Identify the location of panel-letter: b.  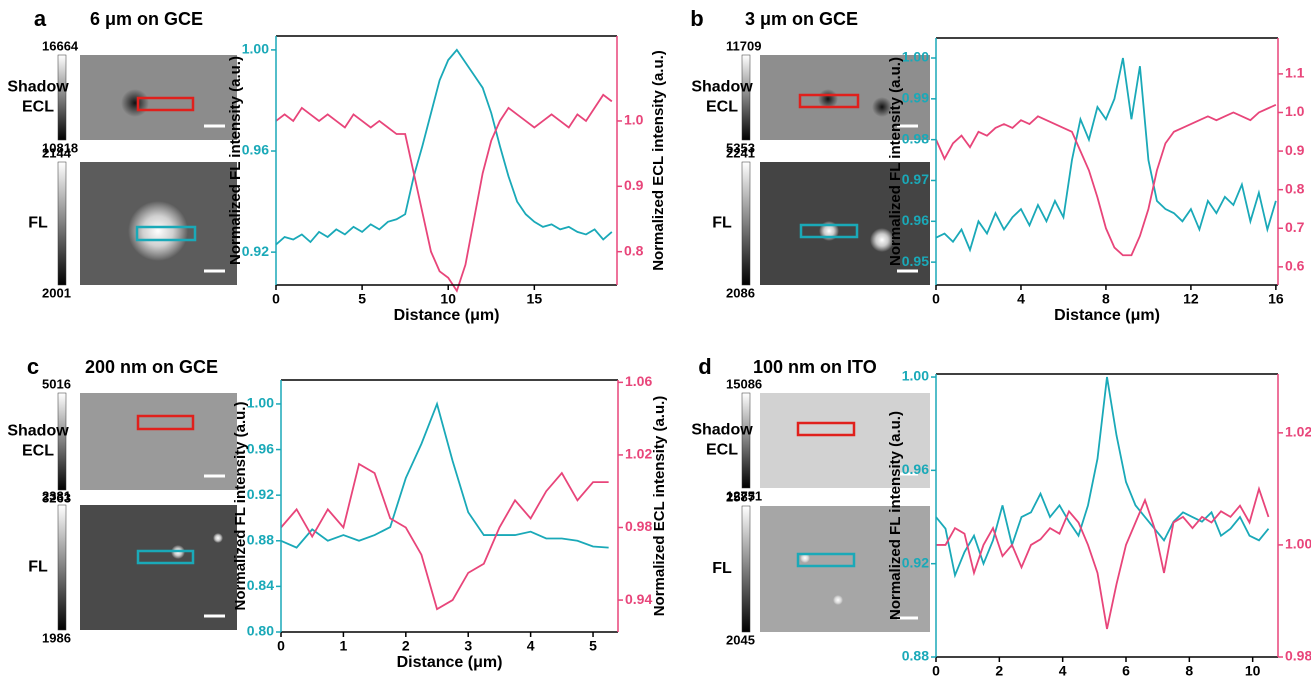
(696, 18).